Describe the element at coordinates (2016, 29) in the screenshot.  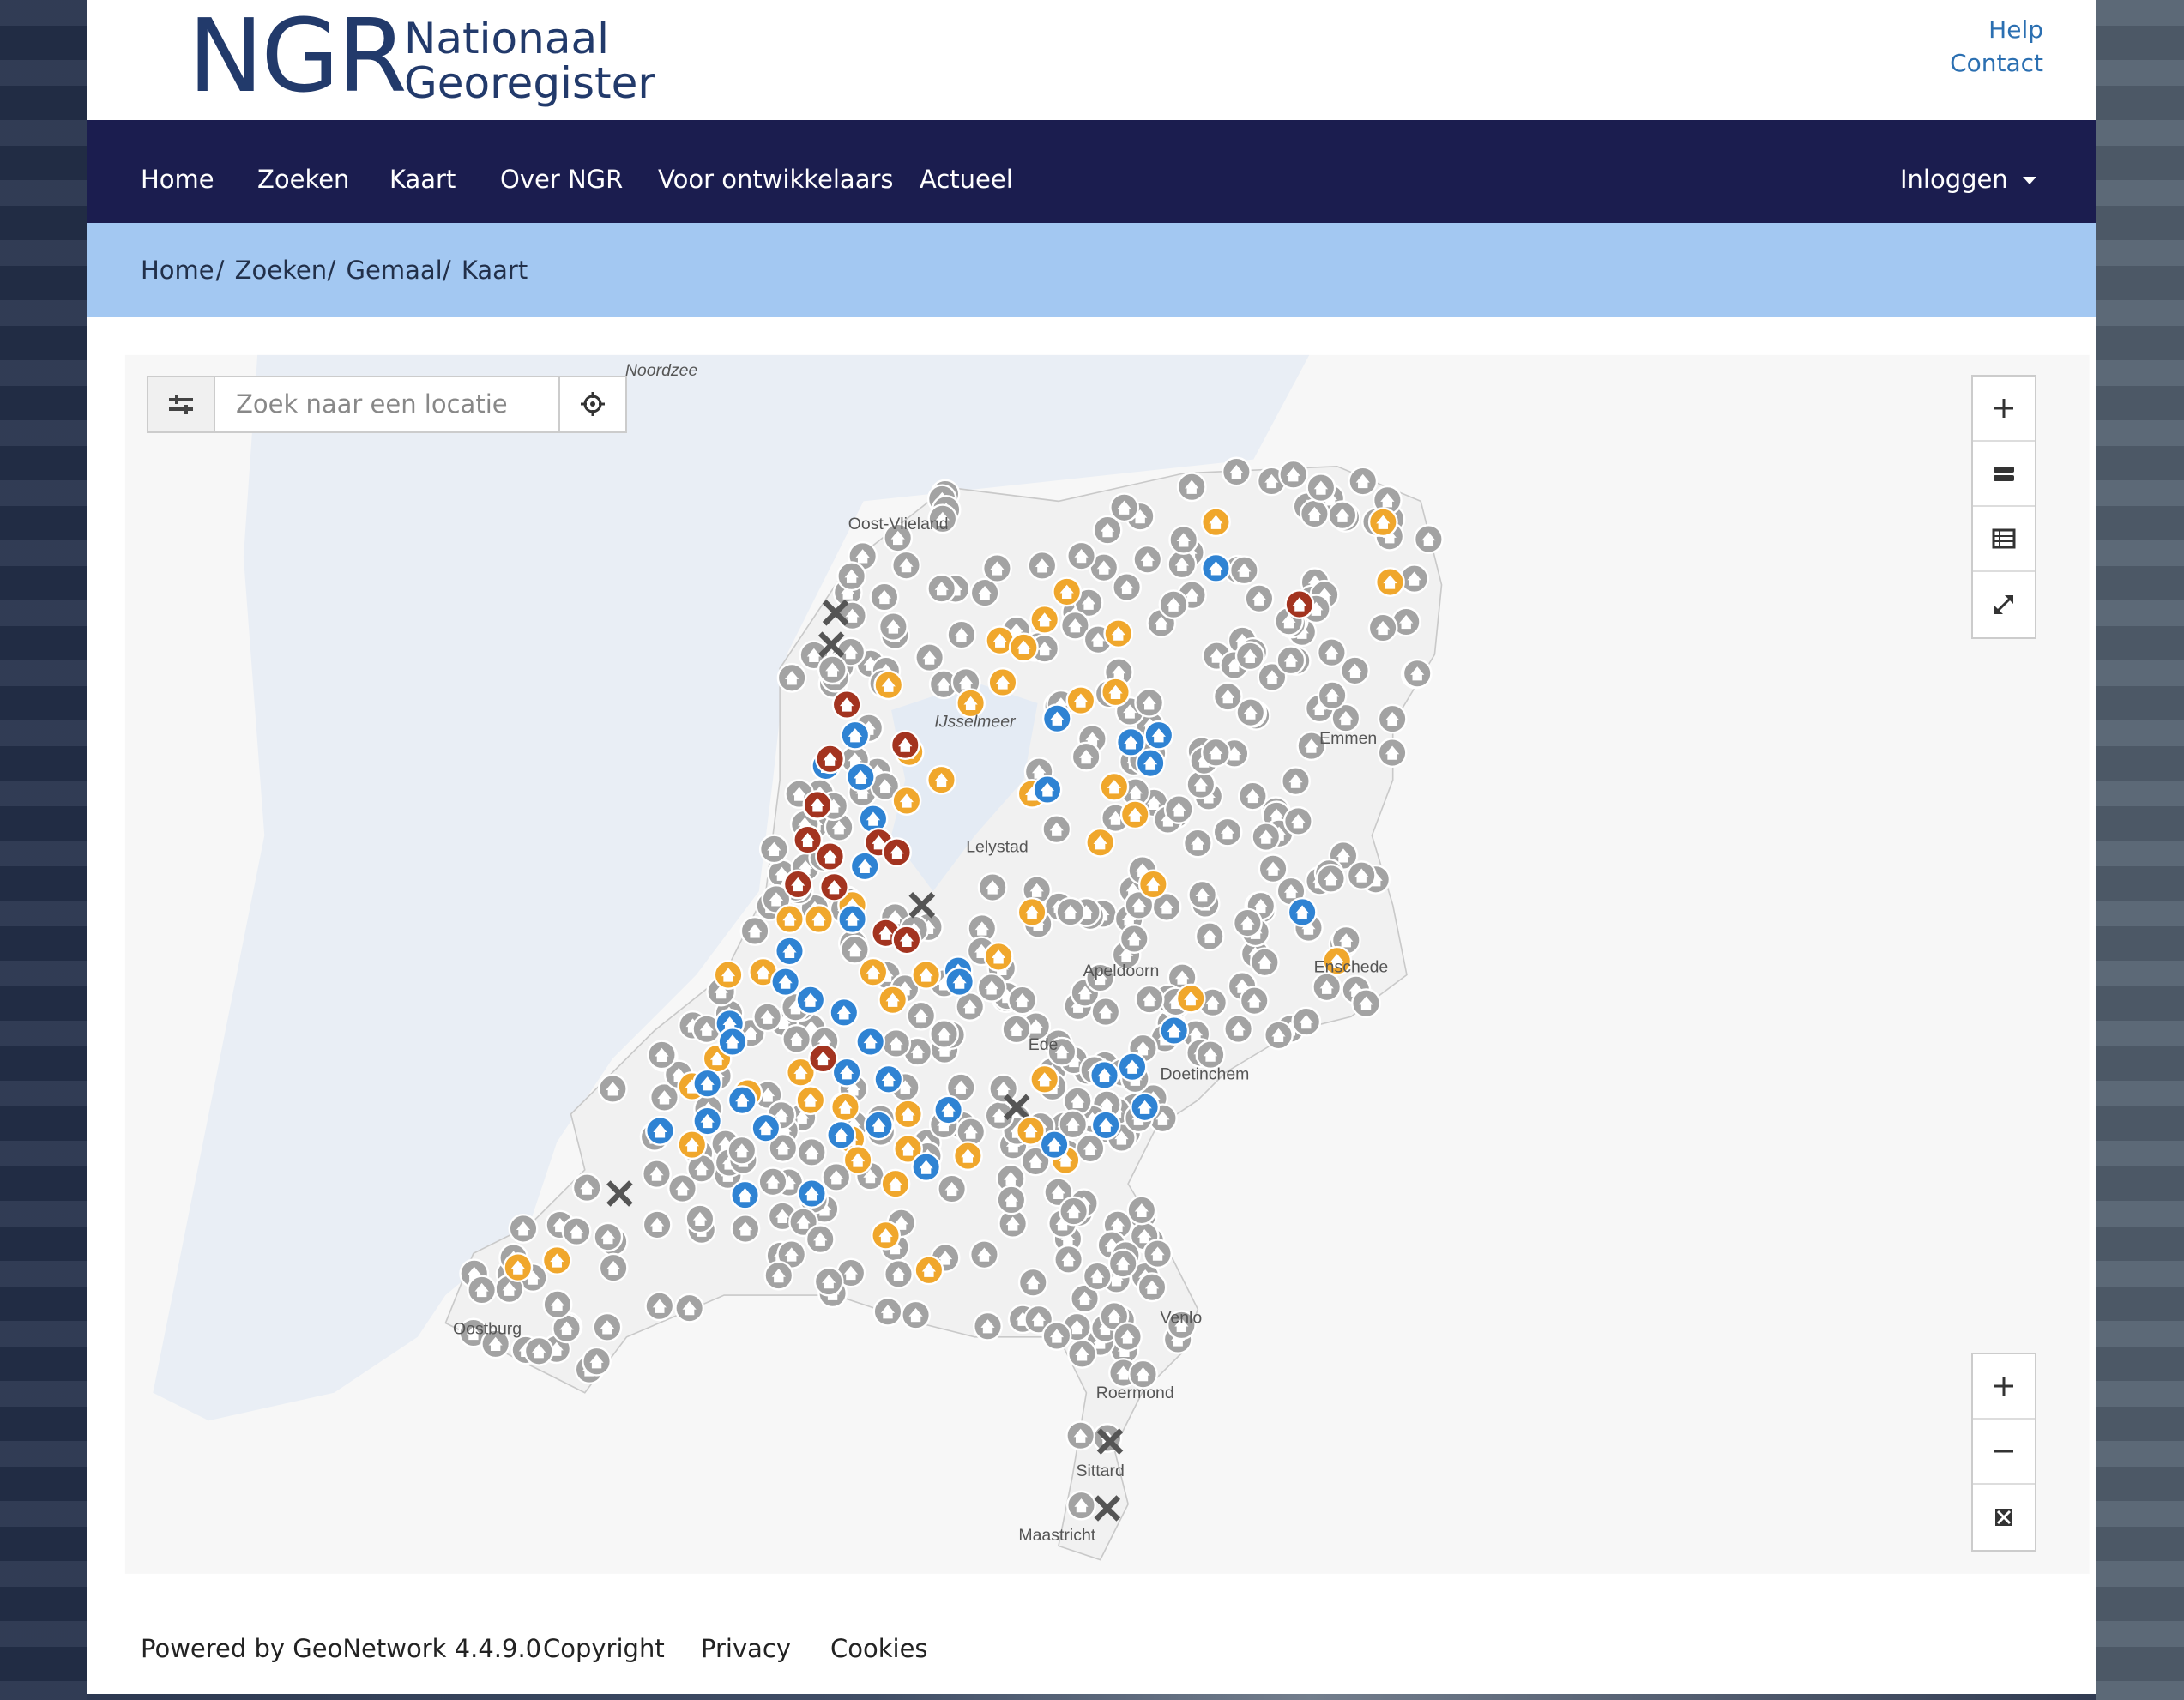
I see `help-link: Help` at that location.